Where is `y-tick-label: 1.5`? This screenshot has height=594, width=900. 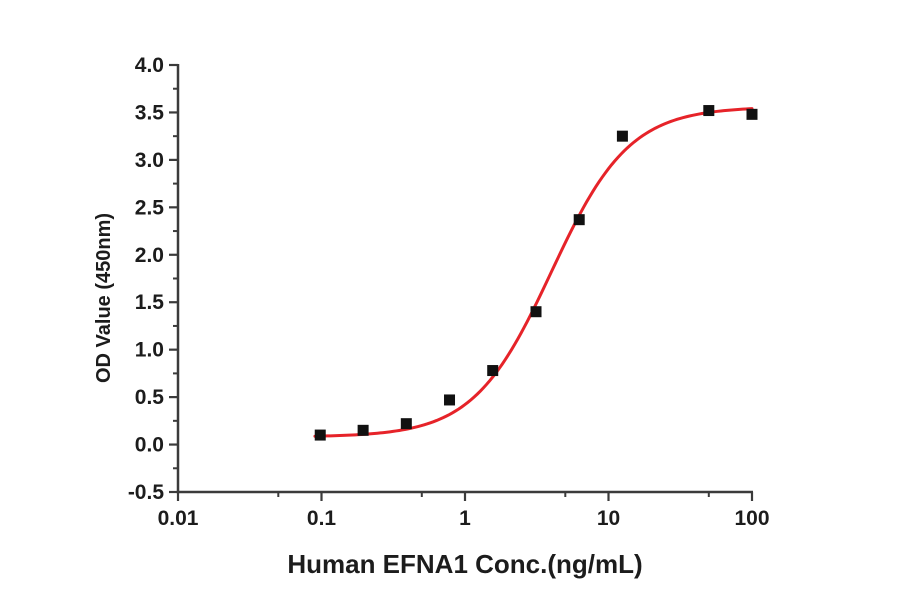
y-tick-label: 1.5 is located at coordinates (150, 302).